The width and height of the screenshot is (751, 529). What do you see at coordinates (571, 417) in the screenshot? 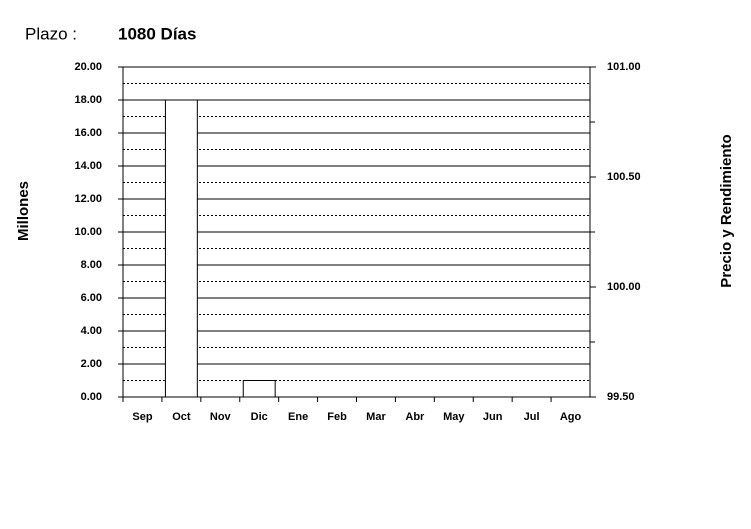
I see `x-tick-label: Ago` at bounding box center [571, 417].